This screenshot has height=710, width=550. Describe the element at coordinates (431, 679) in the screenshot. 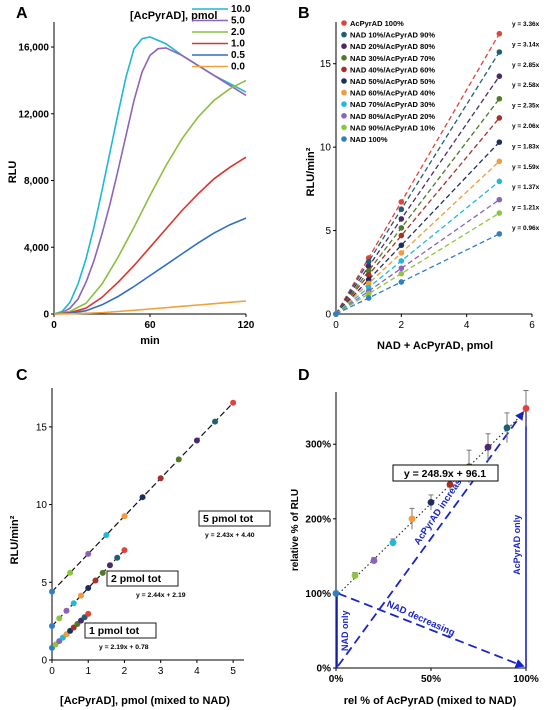

I see `x-tick-label: 50%` at that location.